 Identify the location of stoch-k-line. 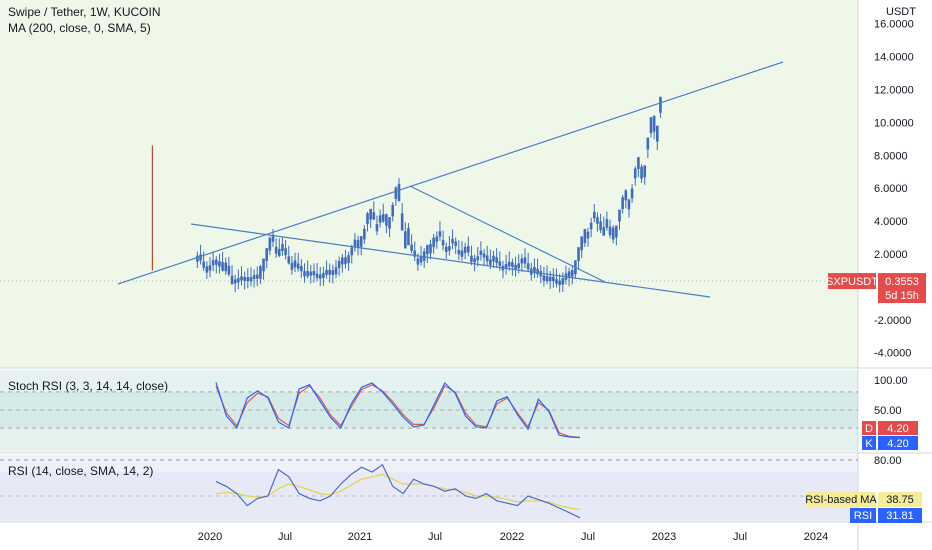
(398, 410).